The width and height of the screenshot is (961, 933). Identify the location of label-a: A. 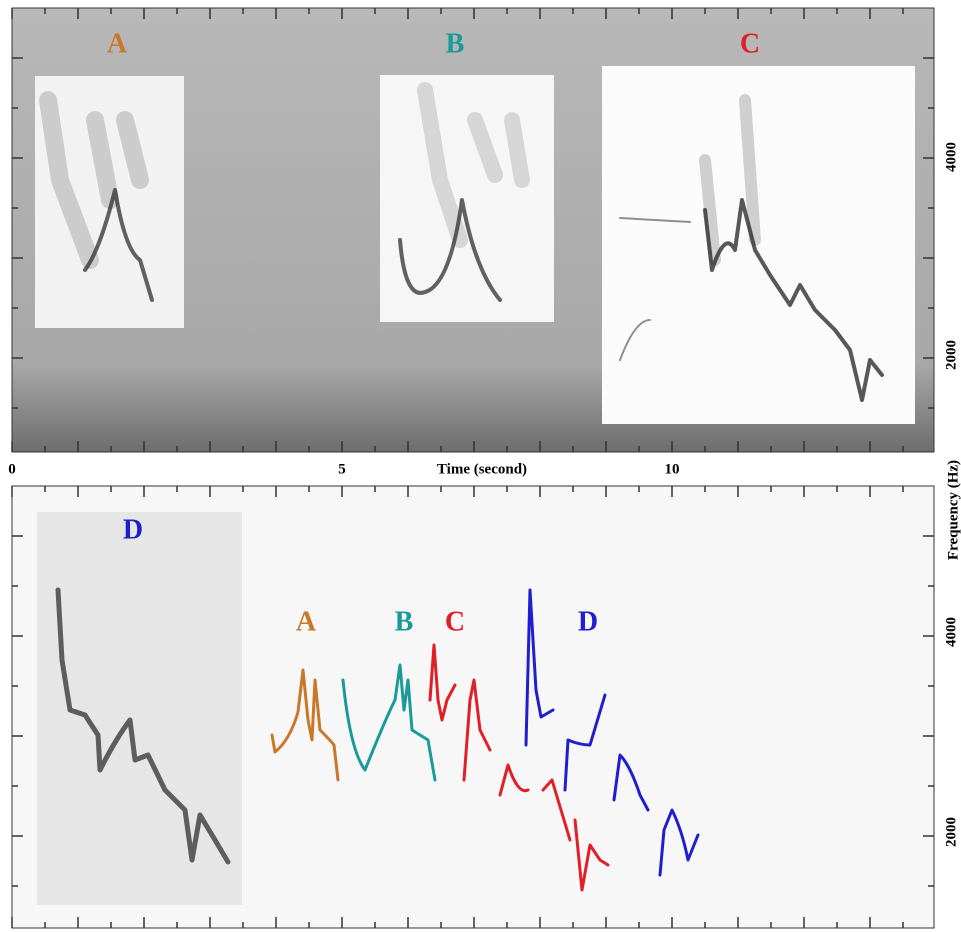
(117, 43).